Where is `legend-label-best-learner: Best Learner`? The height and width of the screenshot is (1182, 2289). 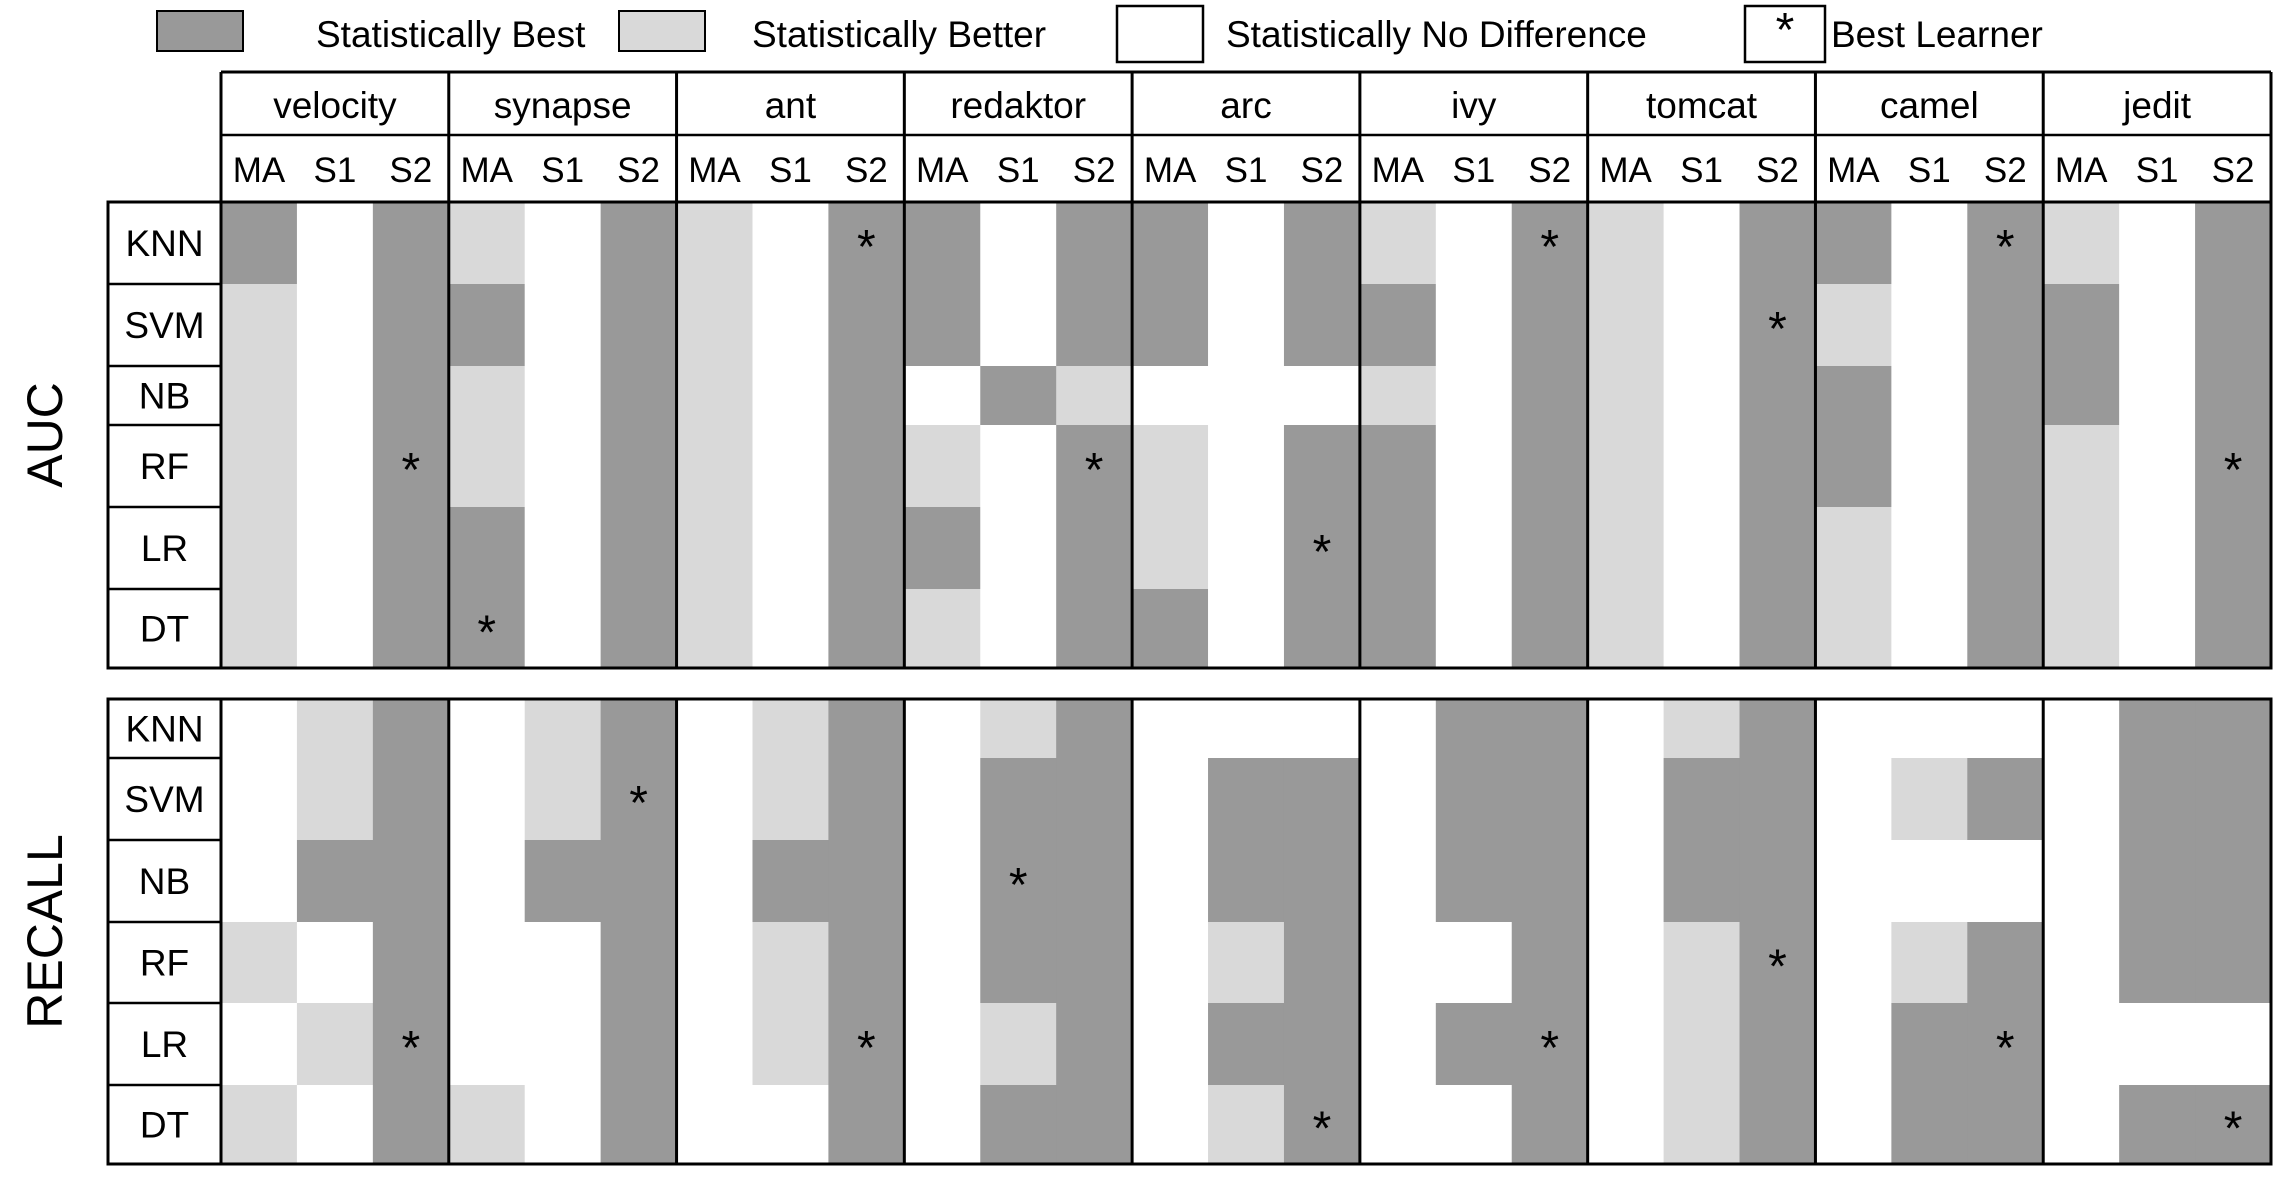
legend-label-best-learner: Best Learner is located at coordinates (1937, 34).